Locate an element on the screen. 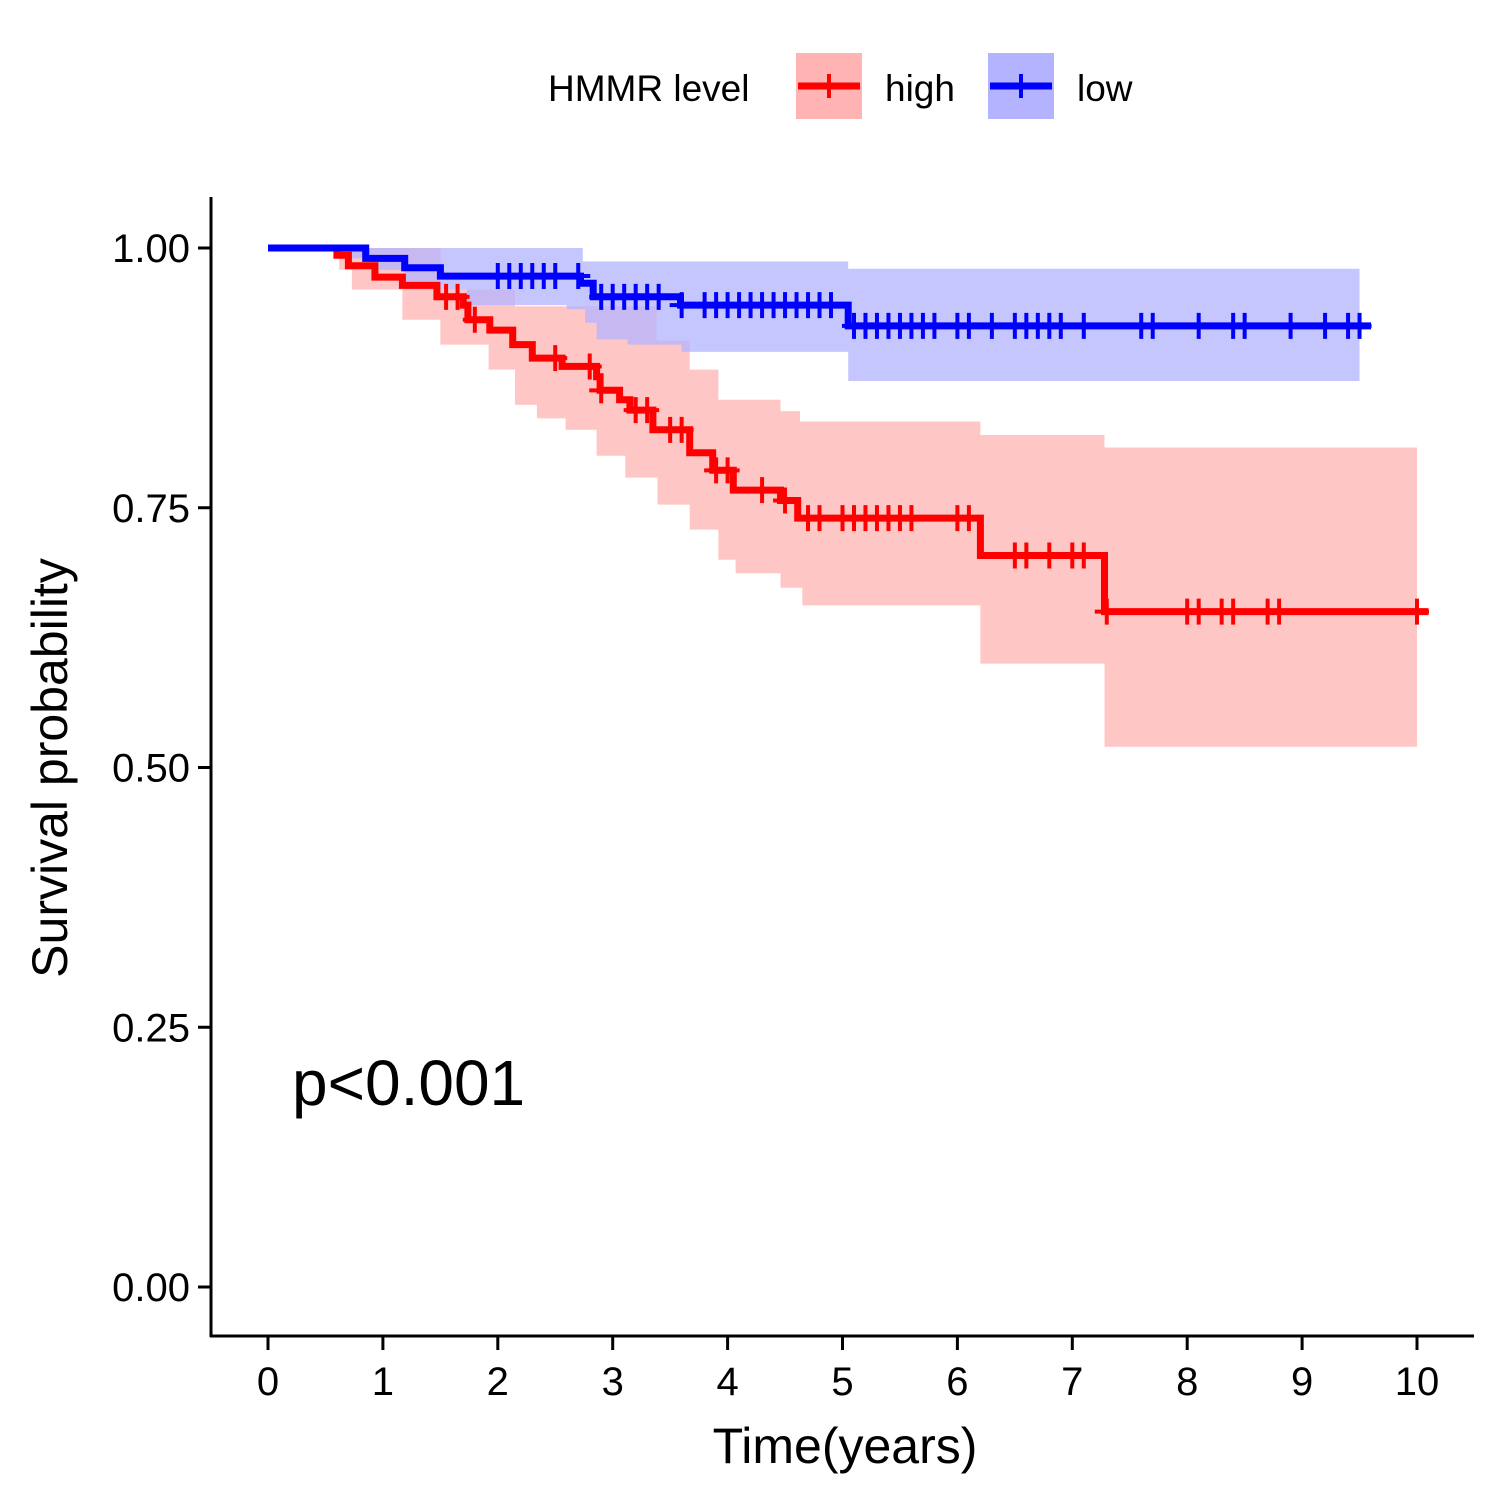 Image resolution: width=1500 pixels, height=1505 pixels. x-axis-label: Time(years) is located at coordinates (845, 1446).